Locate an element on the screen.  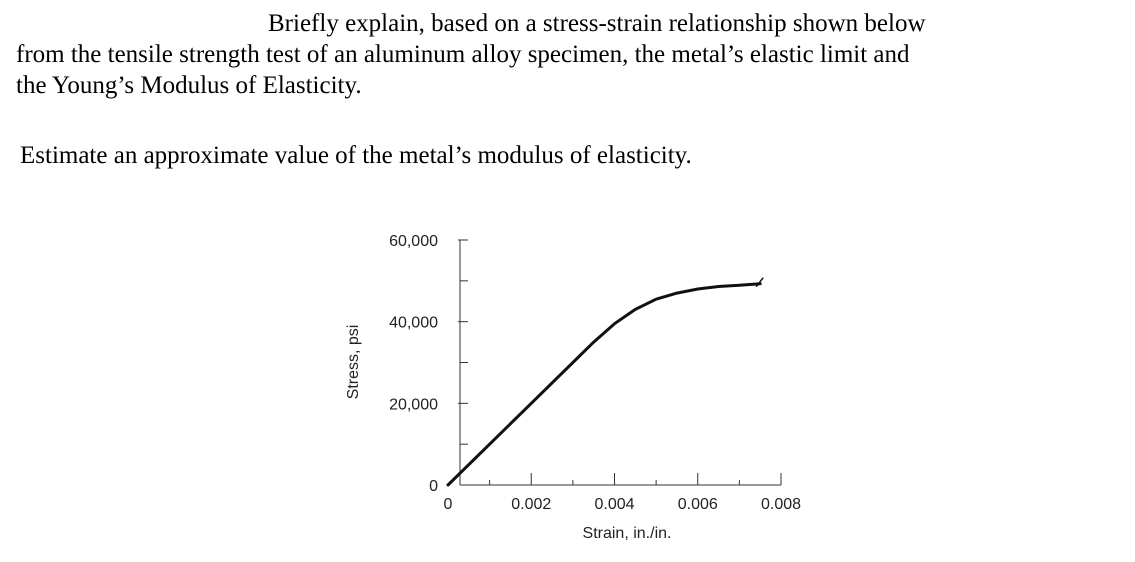
x-tick-label: 0.002 is located at coordinates (531, 504).